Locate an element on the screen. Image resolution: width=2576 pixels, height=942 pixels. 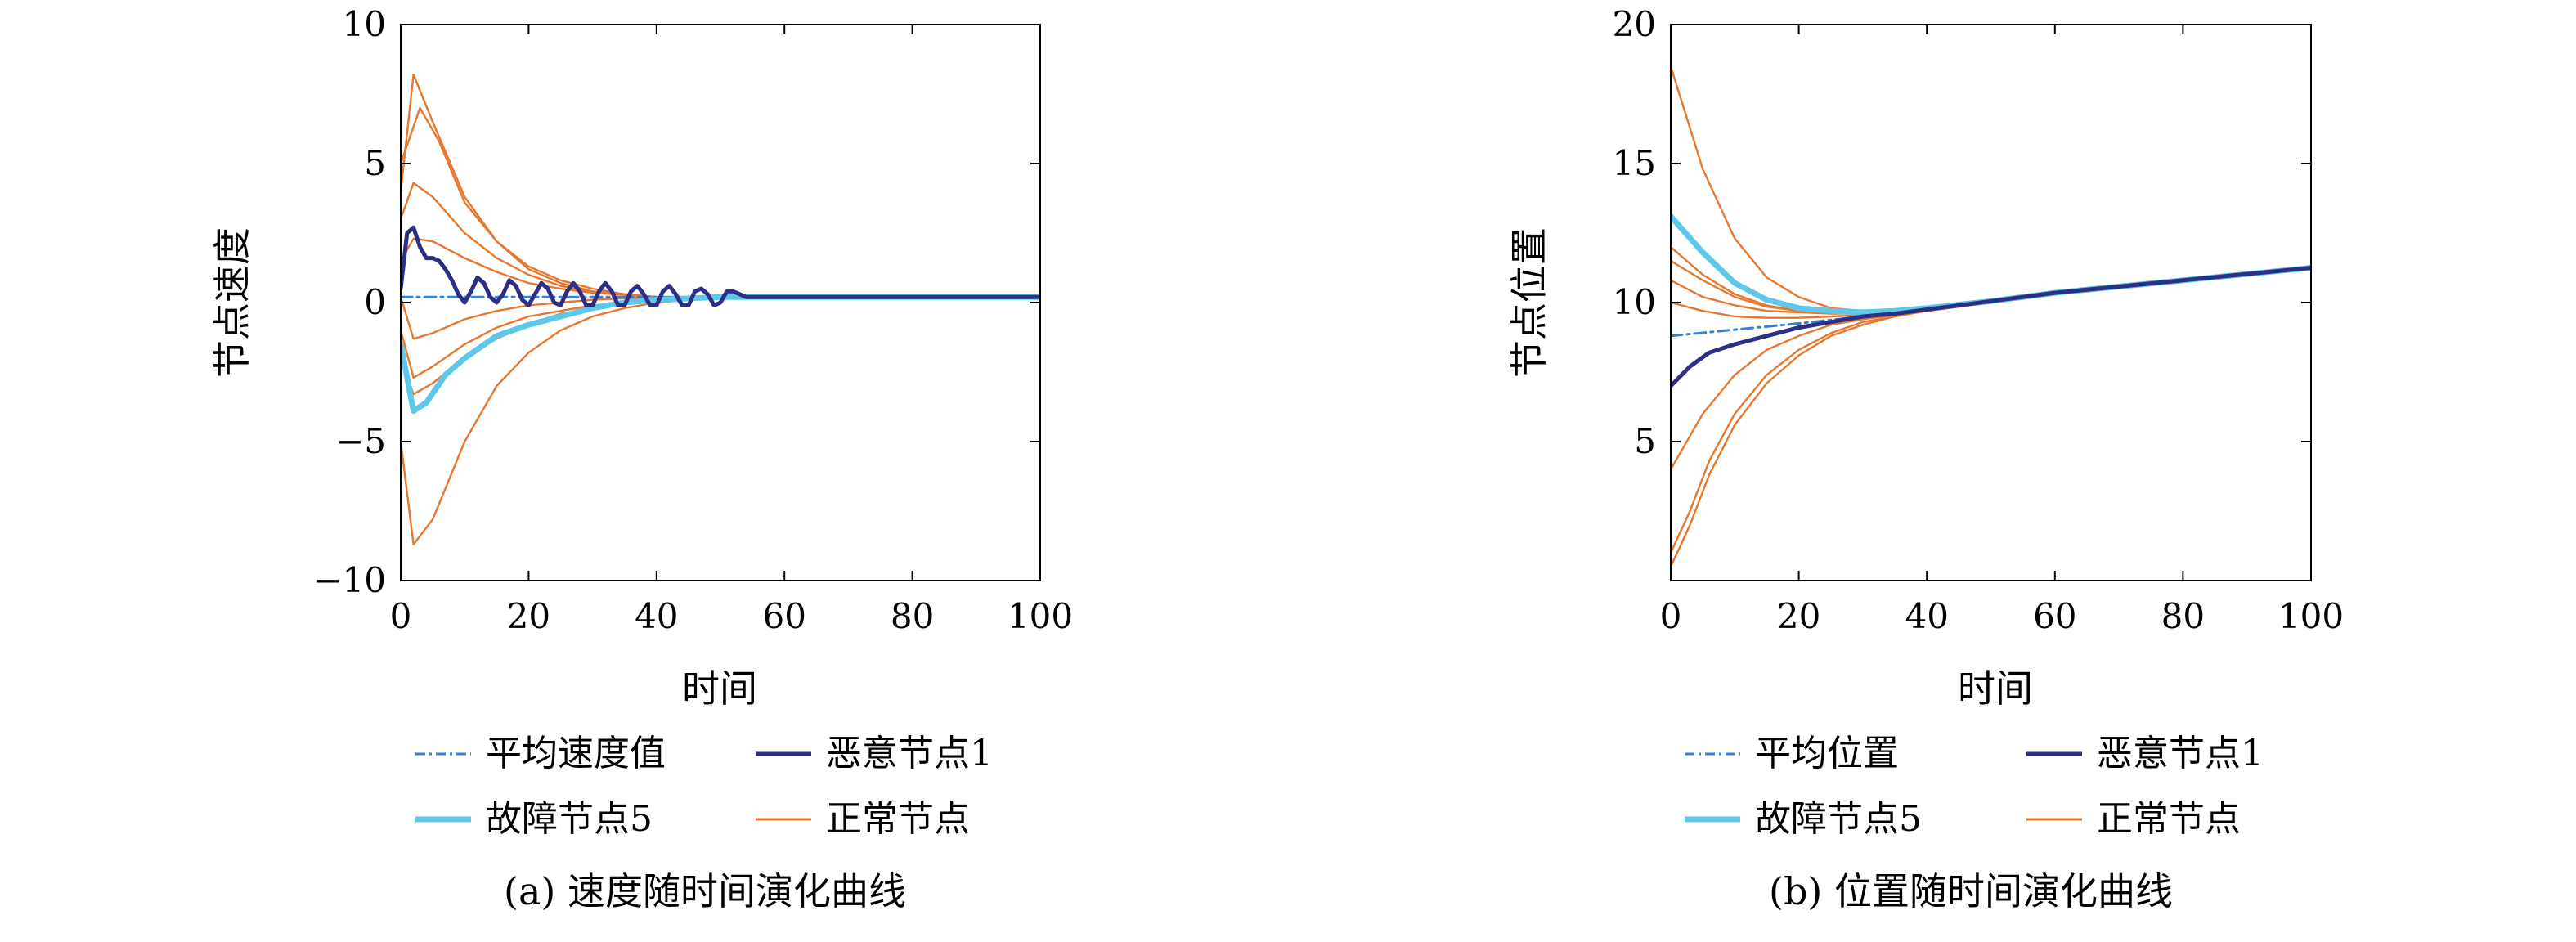
y-tick-label: 0 is located at coordinates (375, 302).